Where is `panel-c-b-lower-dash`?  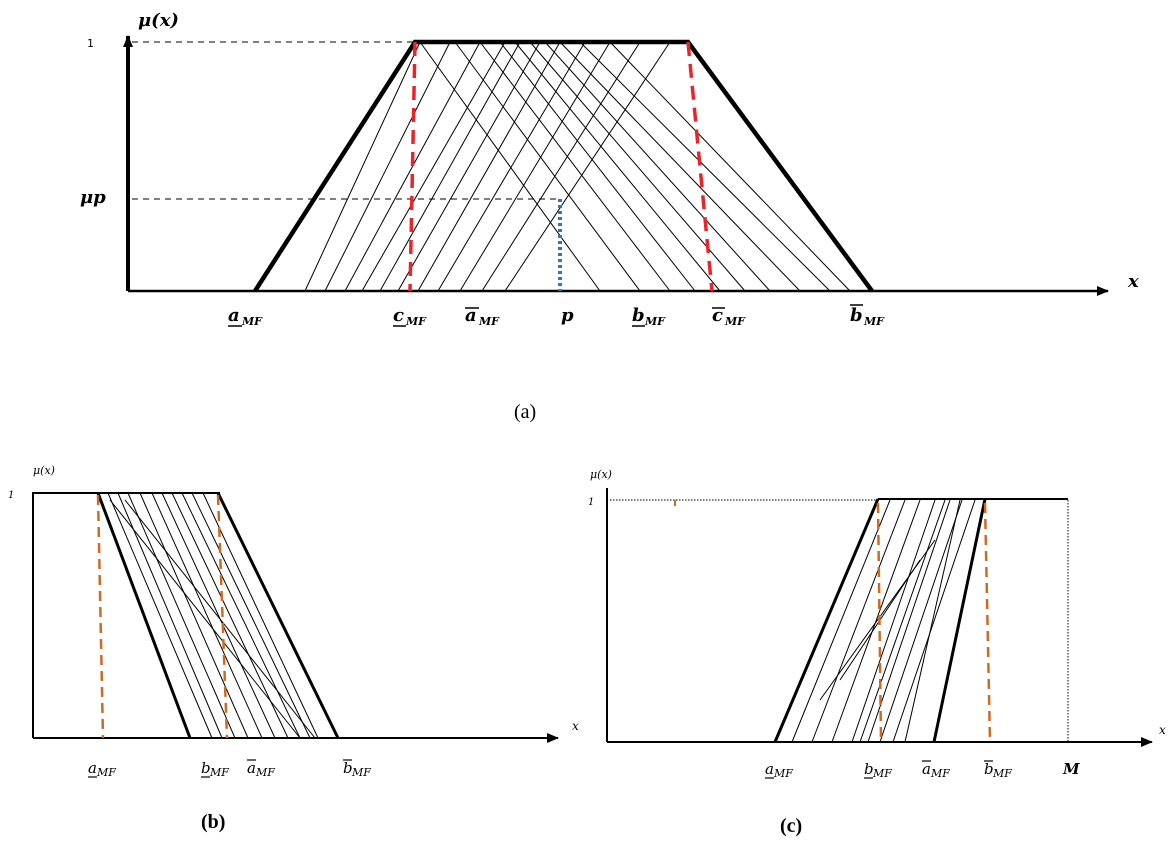
panel-c-b-lower-dash is located at coordinates (879, 622).